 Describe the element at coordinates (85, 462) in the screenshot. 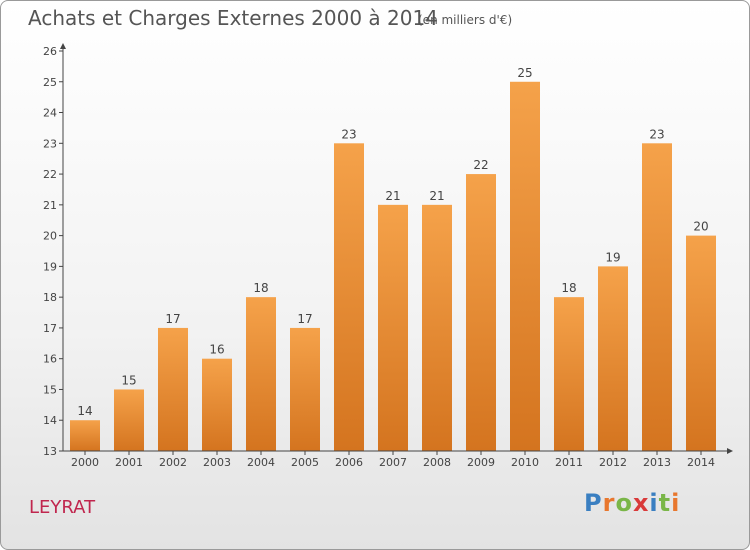

I see `x-tick-label: 2000` at that location.